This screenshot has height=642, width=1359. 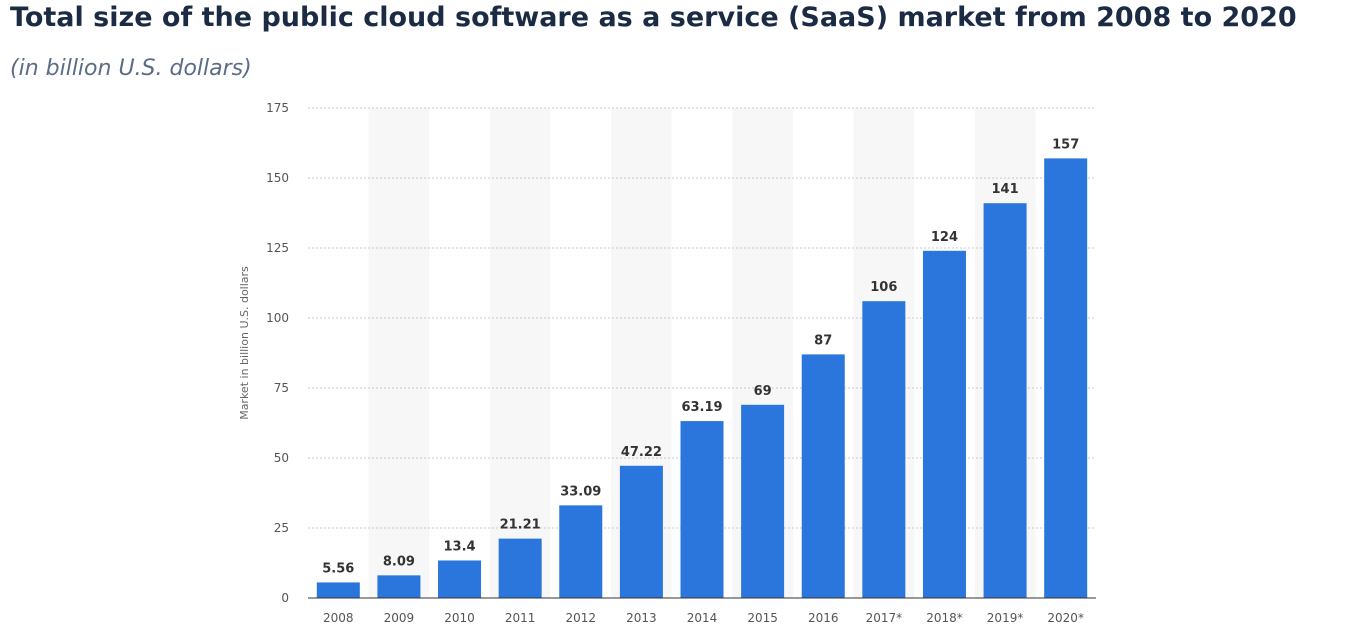 I want to click on data-label: 63.19, so click(x=701, y=407).